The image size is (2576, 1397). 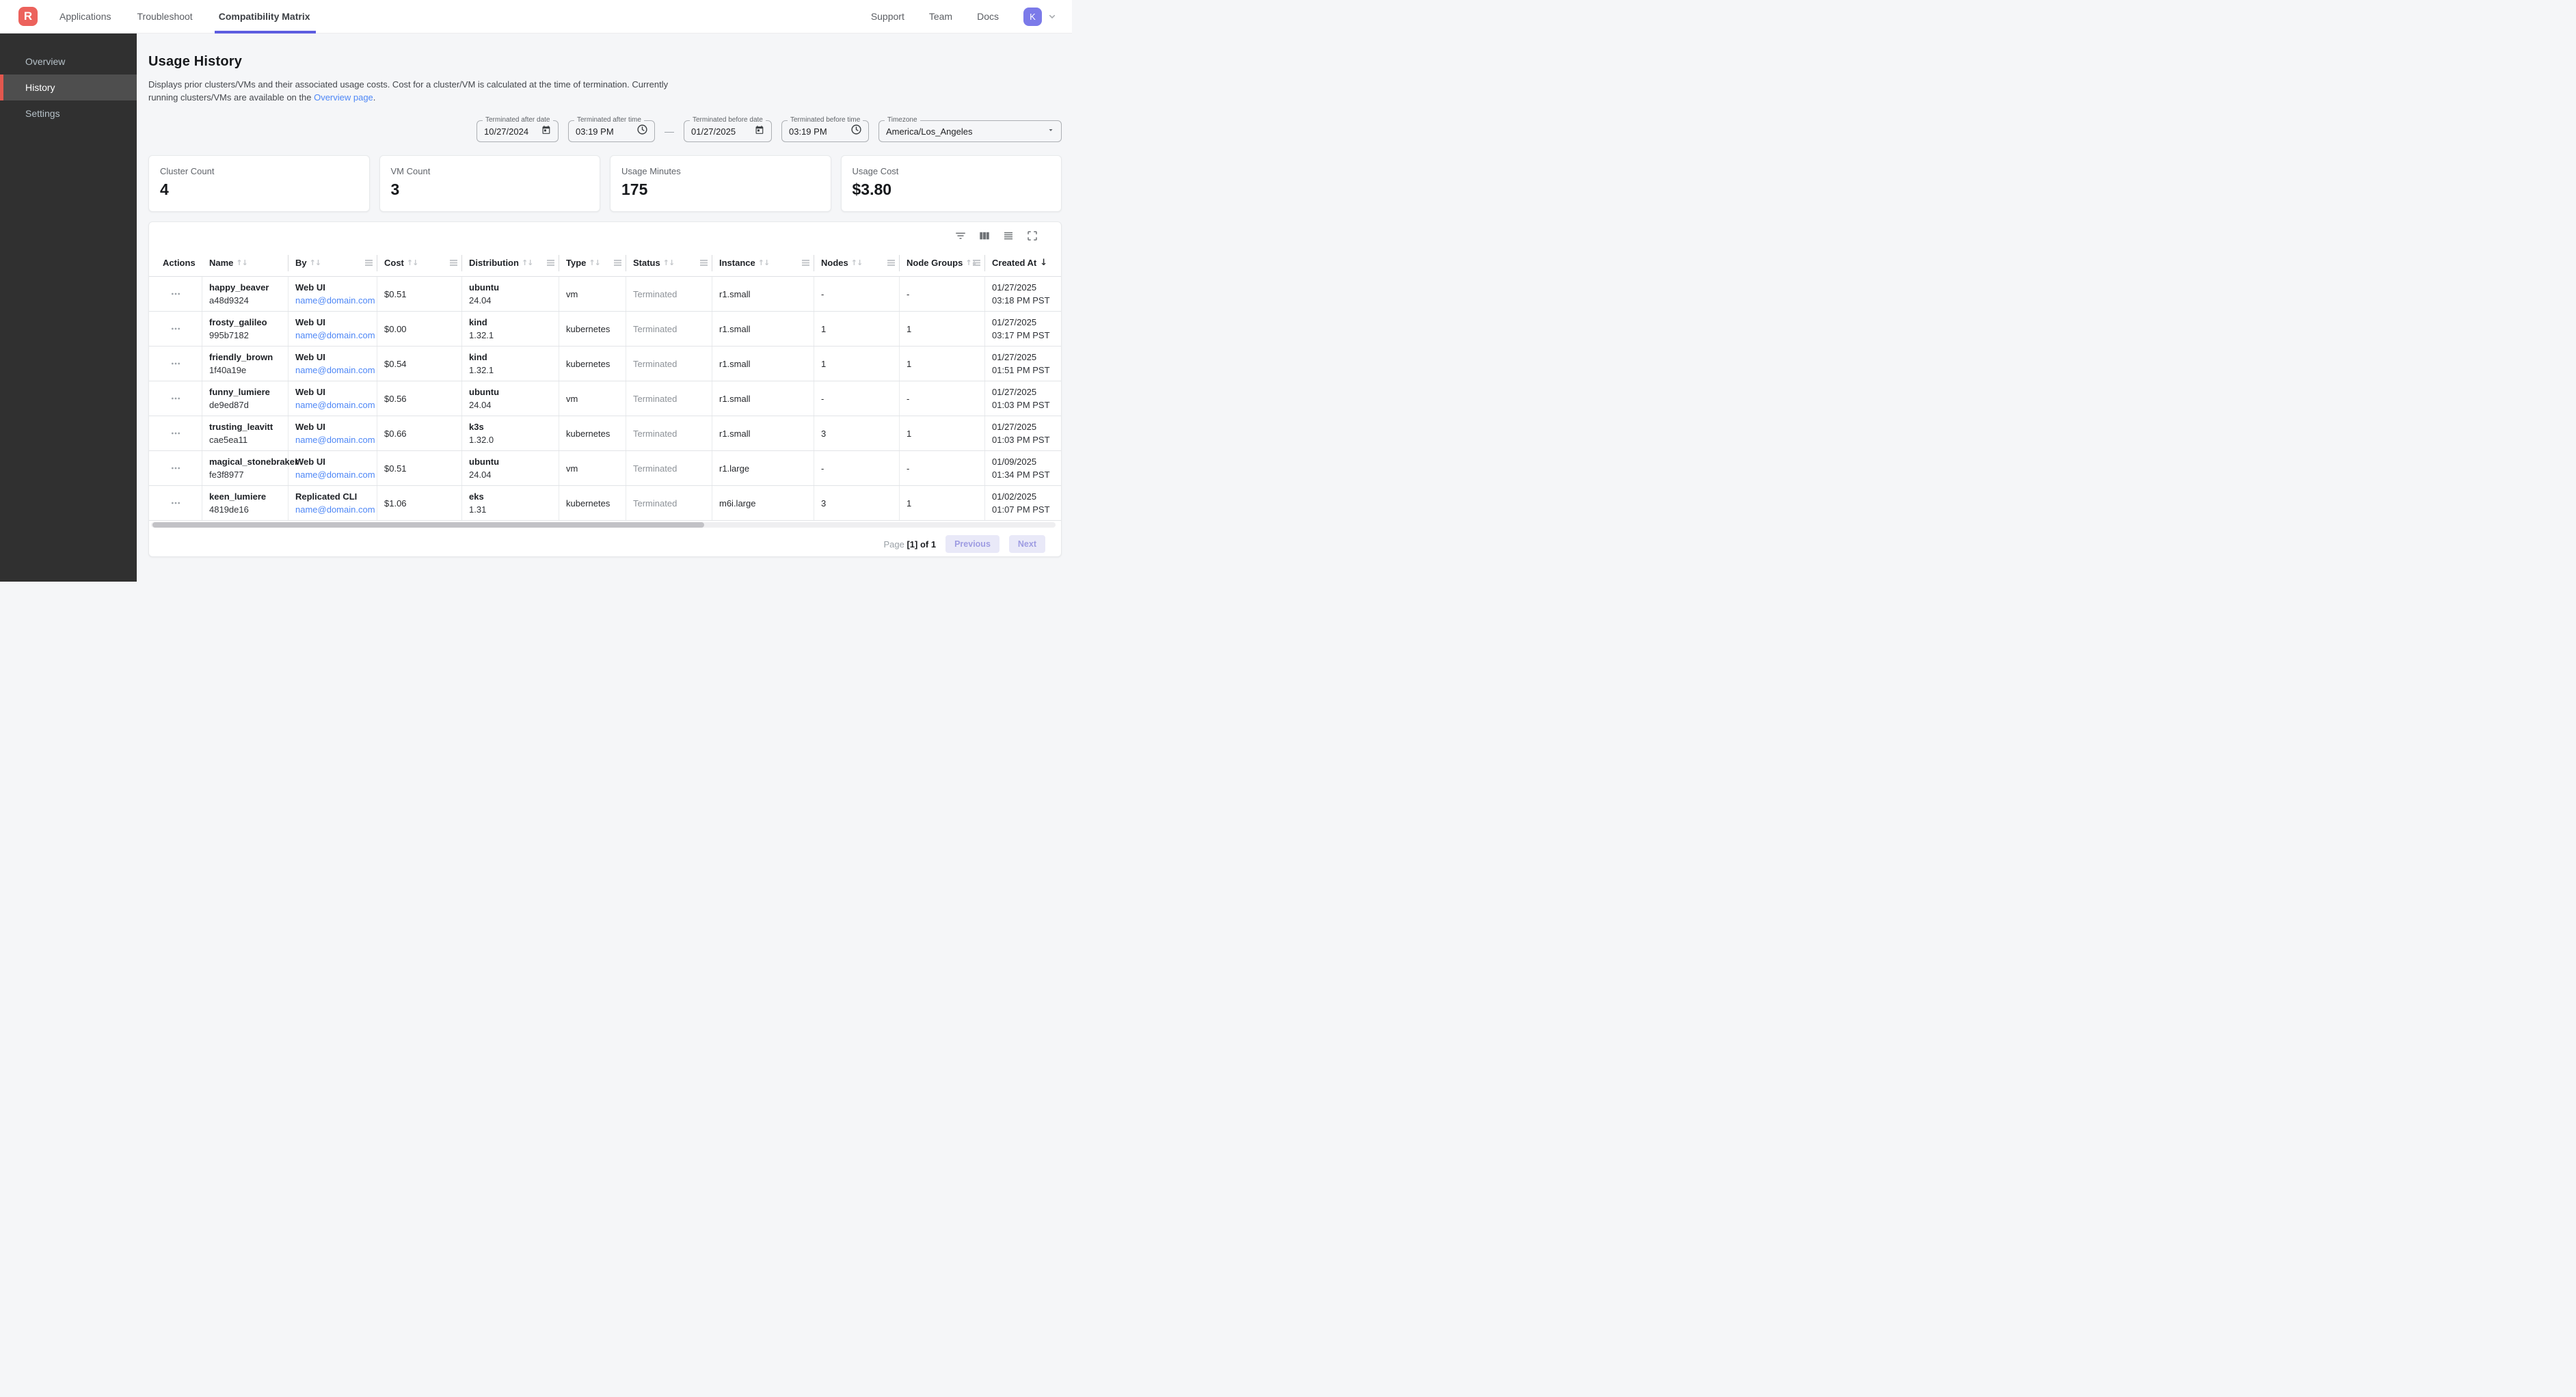 What do you see at coordinates (85, 16) in the screenshot?
I see `nav-item-applications: Applications` at bounding box center [85, 16].